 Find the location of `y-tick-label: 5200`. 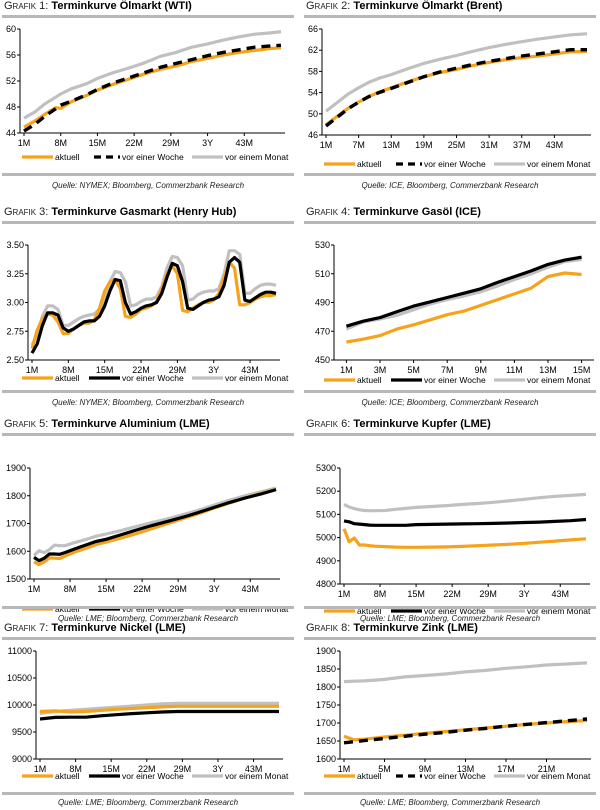

y-tick-label: 5200 is located at coordinates (326, 491).